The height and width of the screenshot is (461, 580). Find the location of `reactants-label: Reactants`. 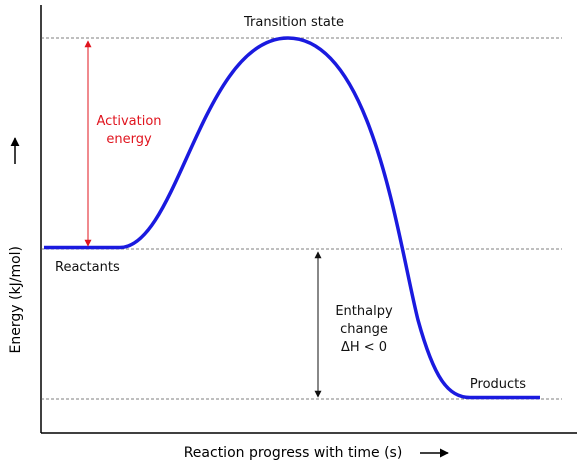

reactants-label: Reactants is located at coordinates (87, 267).